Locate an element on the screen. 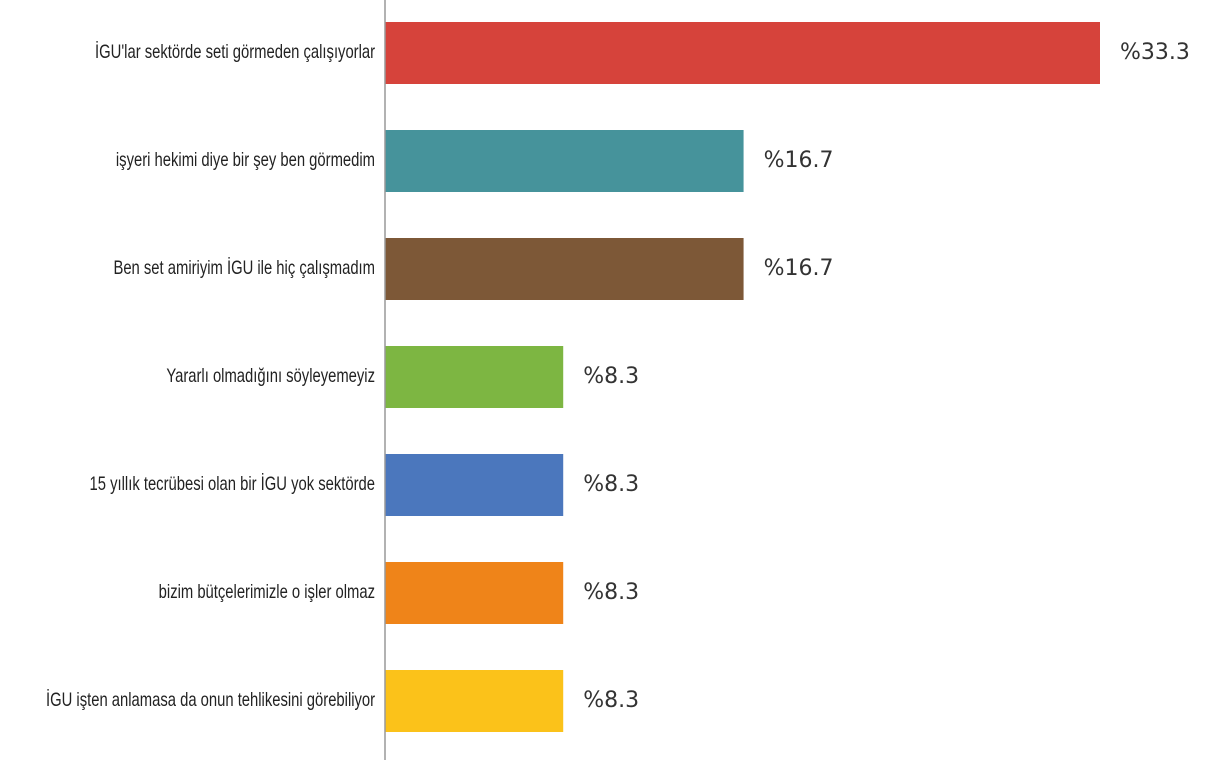 This screenshot has width=1213, height=762. value-label-3: %16.7 is located at coordinates (799, 268).